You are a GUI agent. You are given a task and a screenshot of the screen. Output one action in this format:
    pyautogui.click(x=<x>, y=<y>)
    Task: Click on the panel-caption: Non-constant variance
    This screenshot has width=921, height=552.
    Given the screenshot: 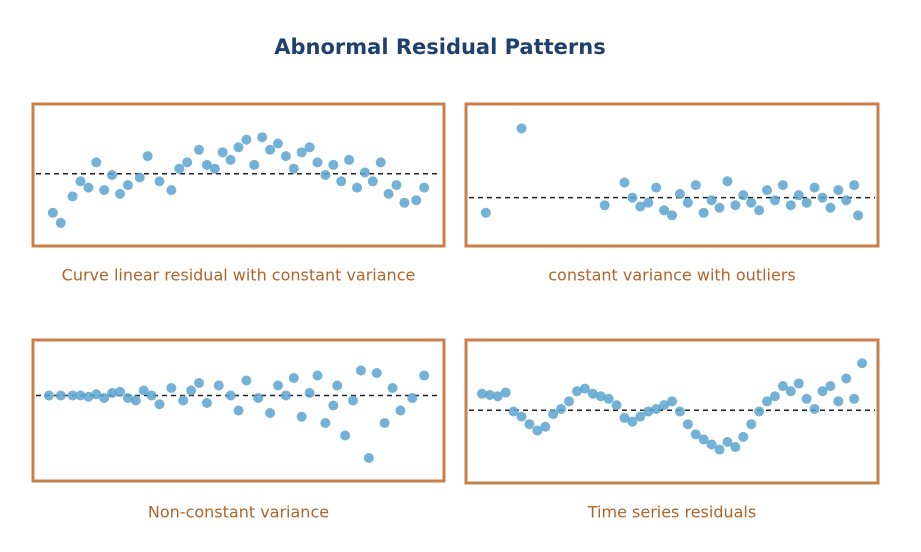 What is the action you would take?
    pyautogui.click(x=238, y=512)
    